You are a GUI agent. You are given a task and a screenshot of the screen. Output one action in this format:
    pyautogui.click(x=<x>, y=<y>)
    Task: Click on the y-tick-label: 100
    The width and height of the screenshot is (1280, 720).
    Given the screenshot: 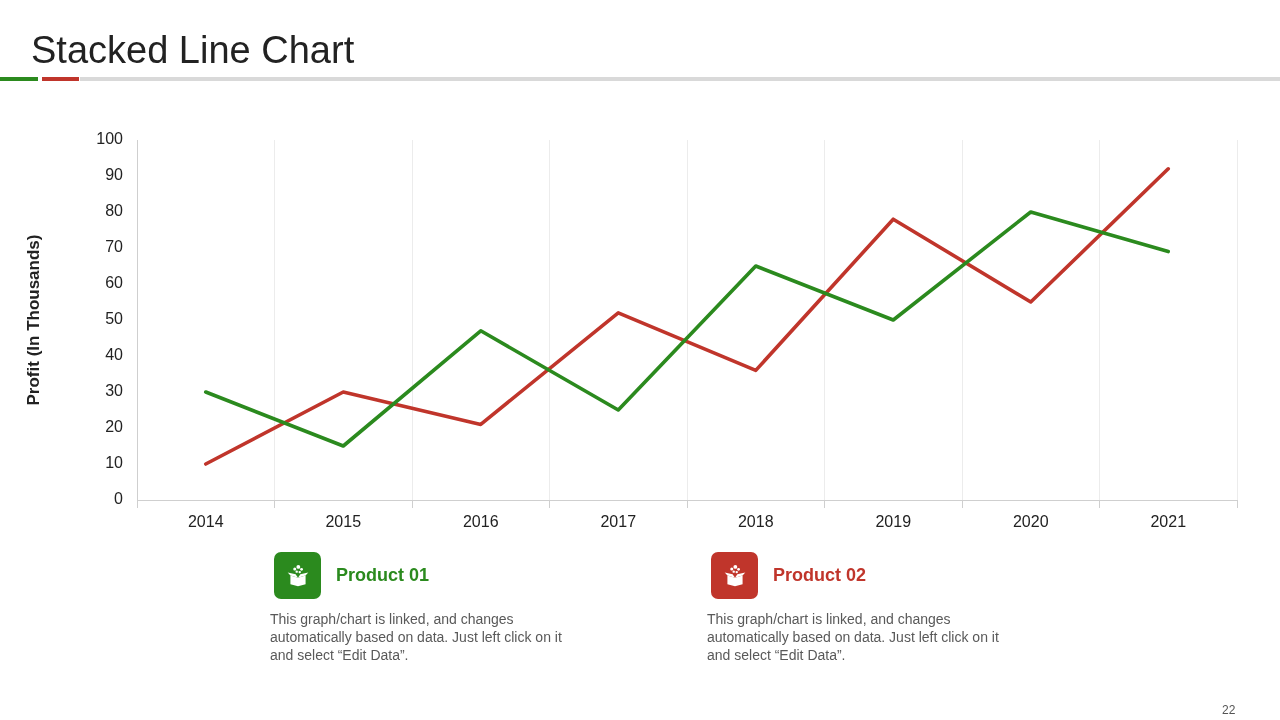 What is the action you would take?
    pyautogui.click(x=110, y=139)
    